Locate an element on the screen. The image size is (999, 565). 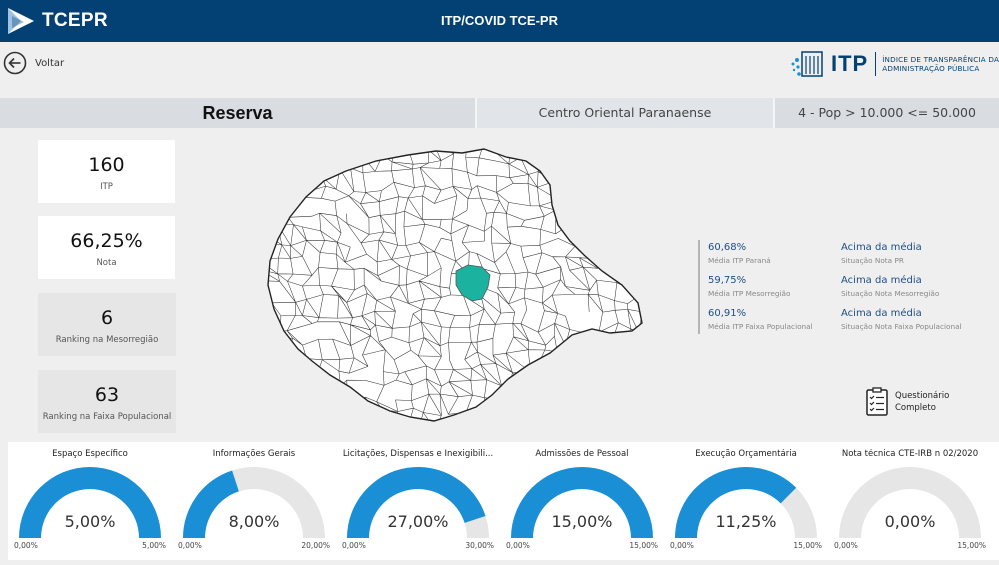
gauge-admissoes-pessoal: Admissões de Pessoal 15,00% 0,00% 15,00% is located at coordinates (582, 501).